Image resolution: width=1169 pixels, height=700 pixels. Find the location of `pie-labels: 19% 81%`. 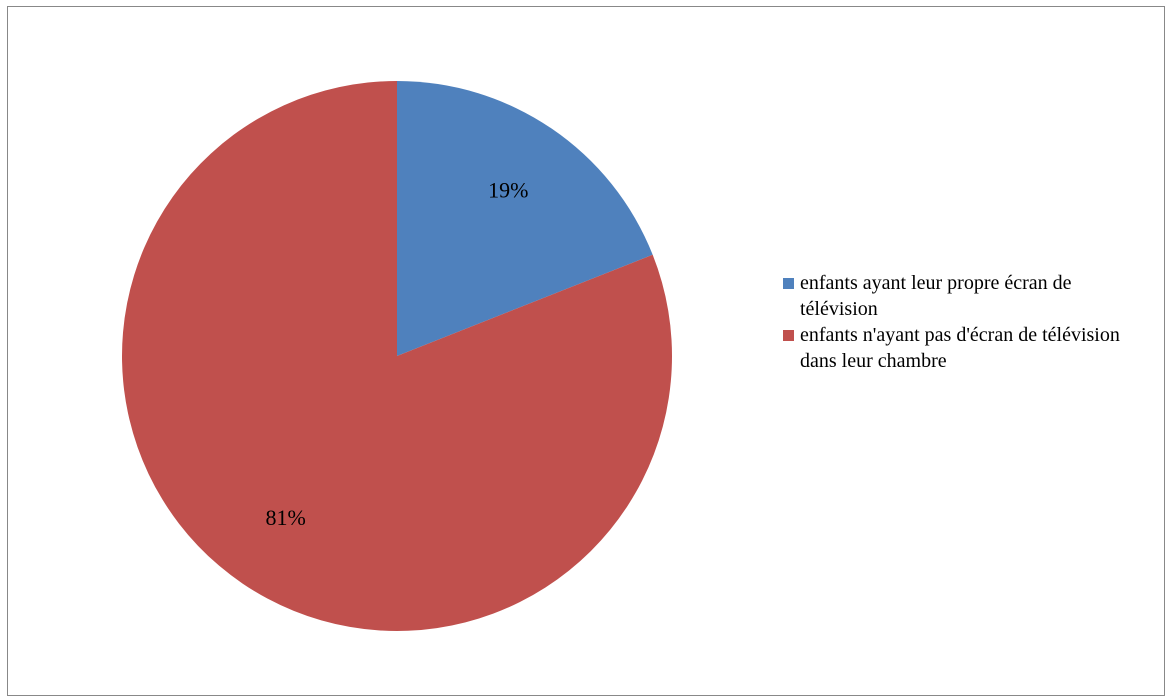

pie-labels: 19% 81% is located at coordinates (397, 353).